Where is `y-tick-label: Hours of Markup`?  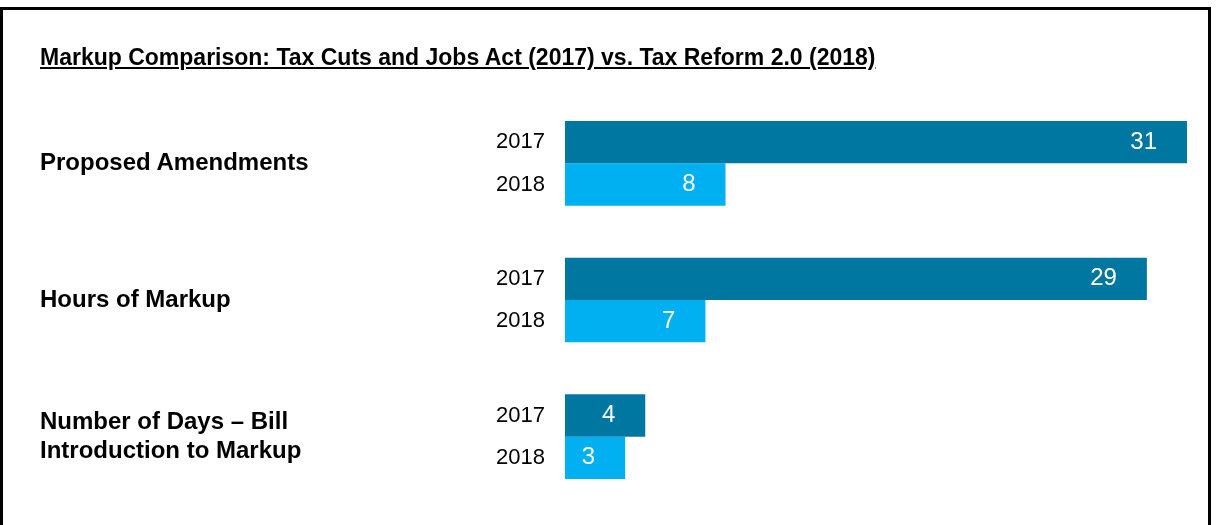 y-tick-label: Hours of Markup is located at coordinates (135, 298).